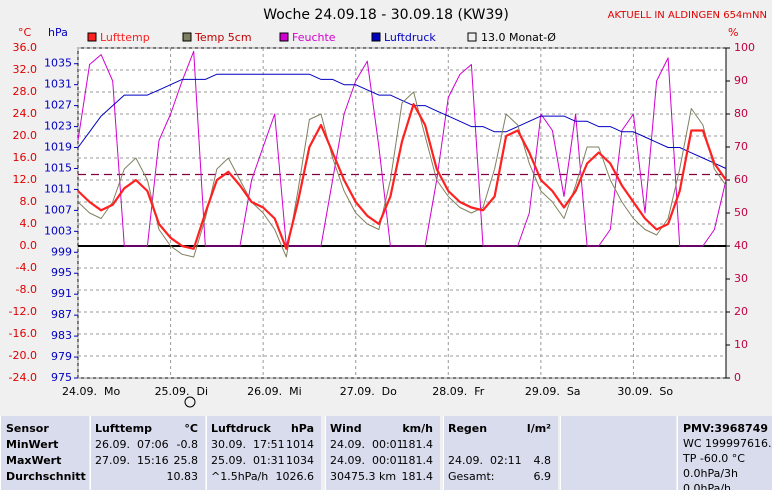 Image resolution: width=772 pixels, height=490 pixels. Describe the element at coordinates (58, 209) in the screenshot. I see `y2-tick-label: 1007` at that location.